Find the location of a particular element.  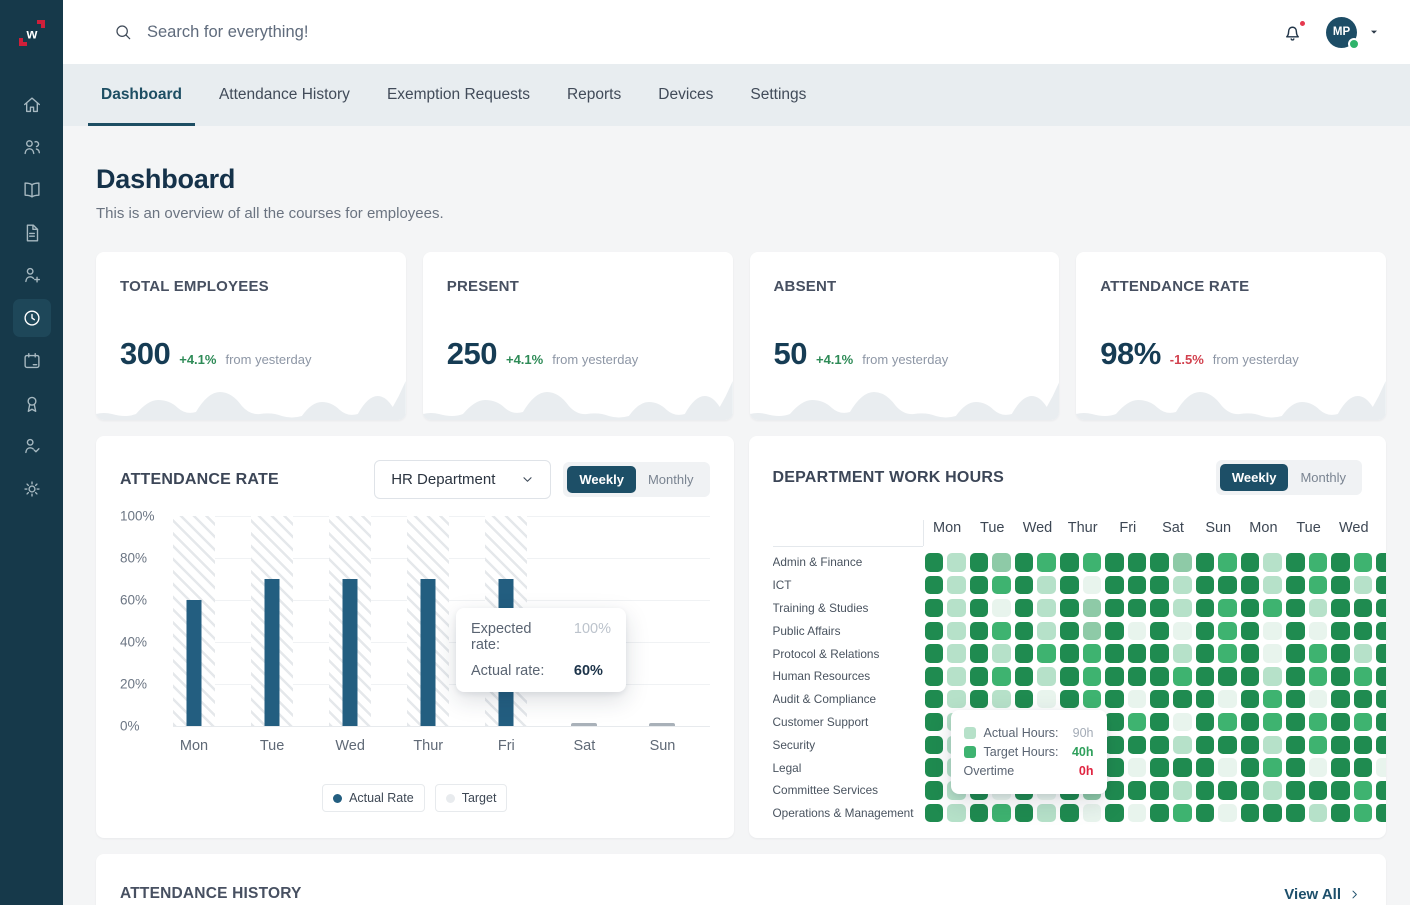

user-menu: MP is located at coordinates (1354, 33).